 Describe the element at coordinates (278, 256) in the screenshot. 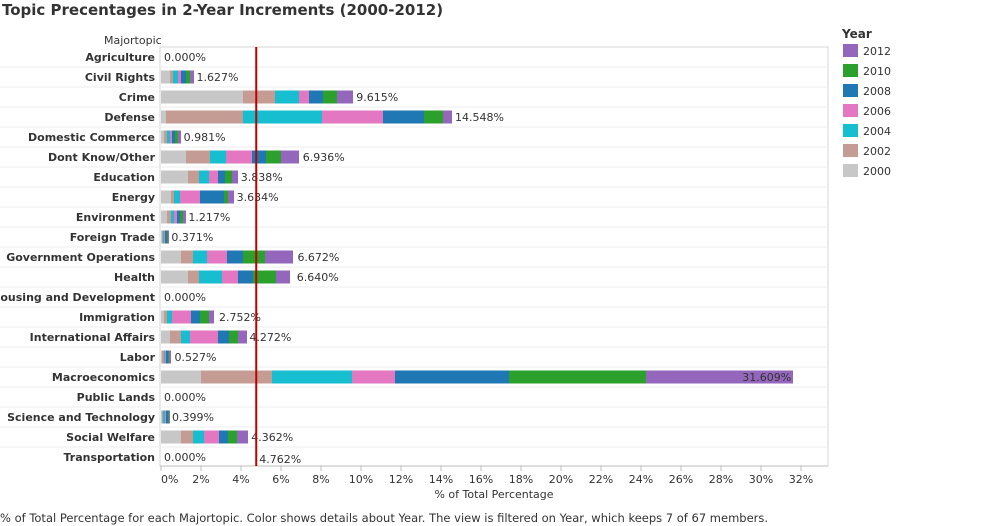

I see `reference-line-group: 4.762%` at that location.